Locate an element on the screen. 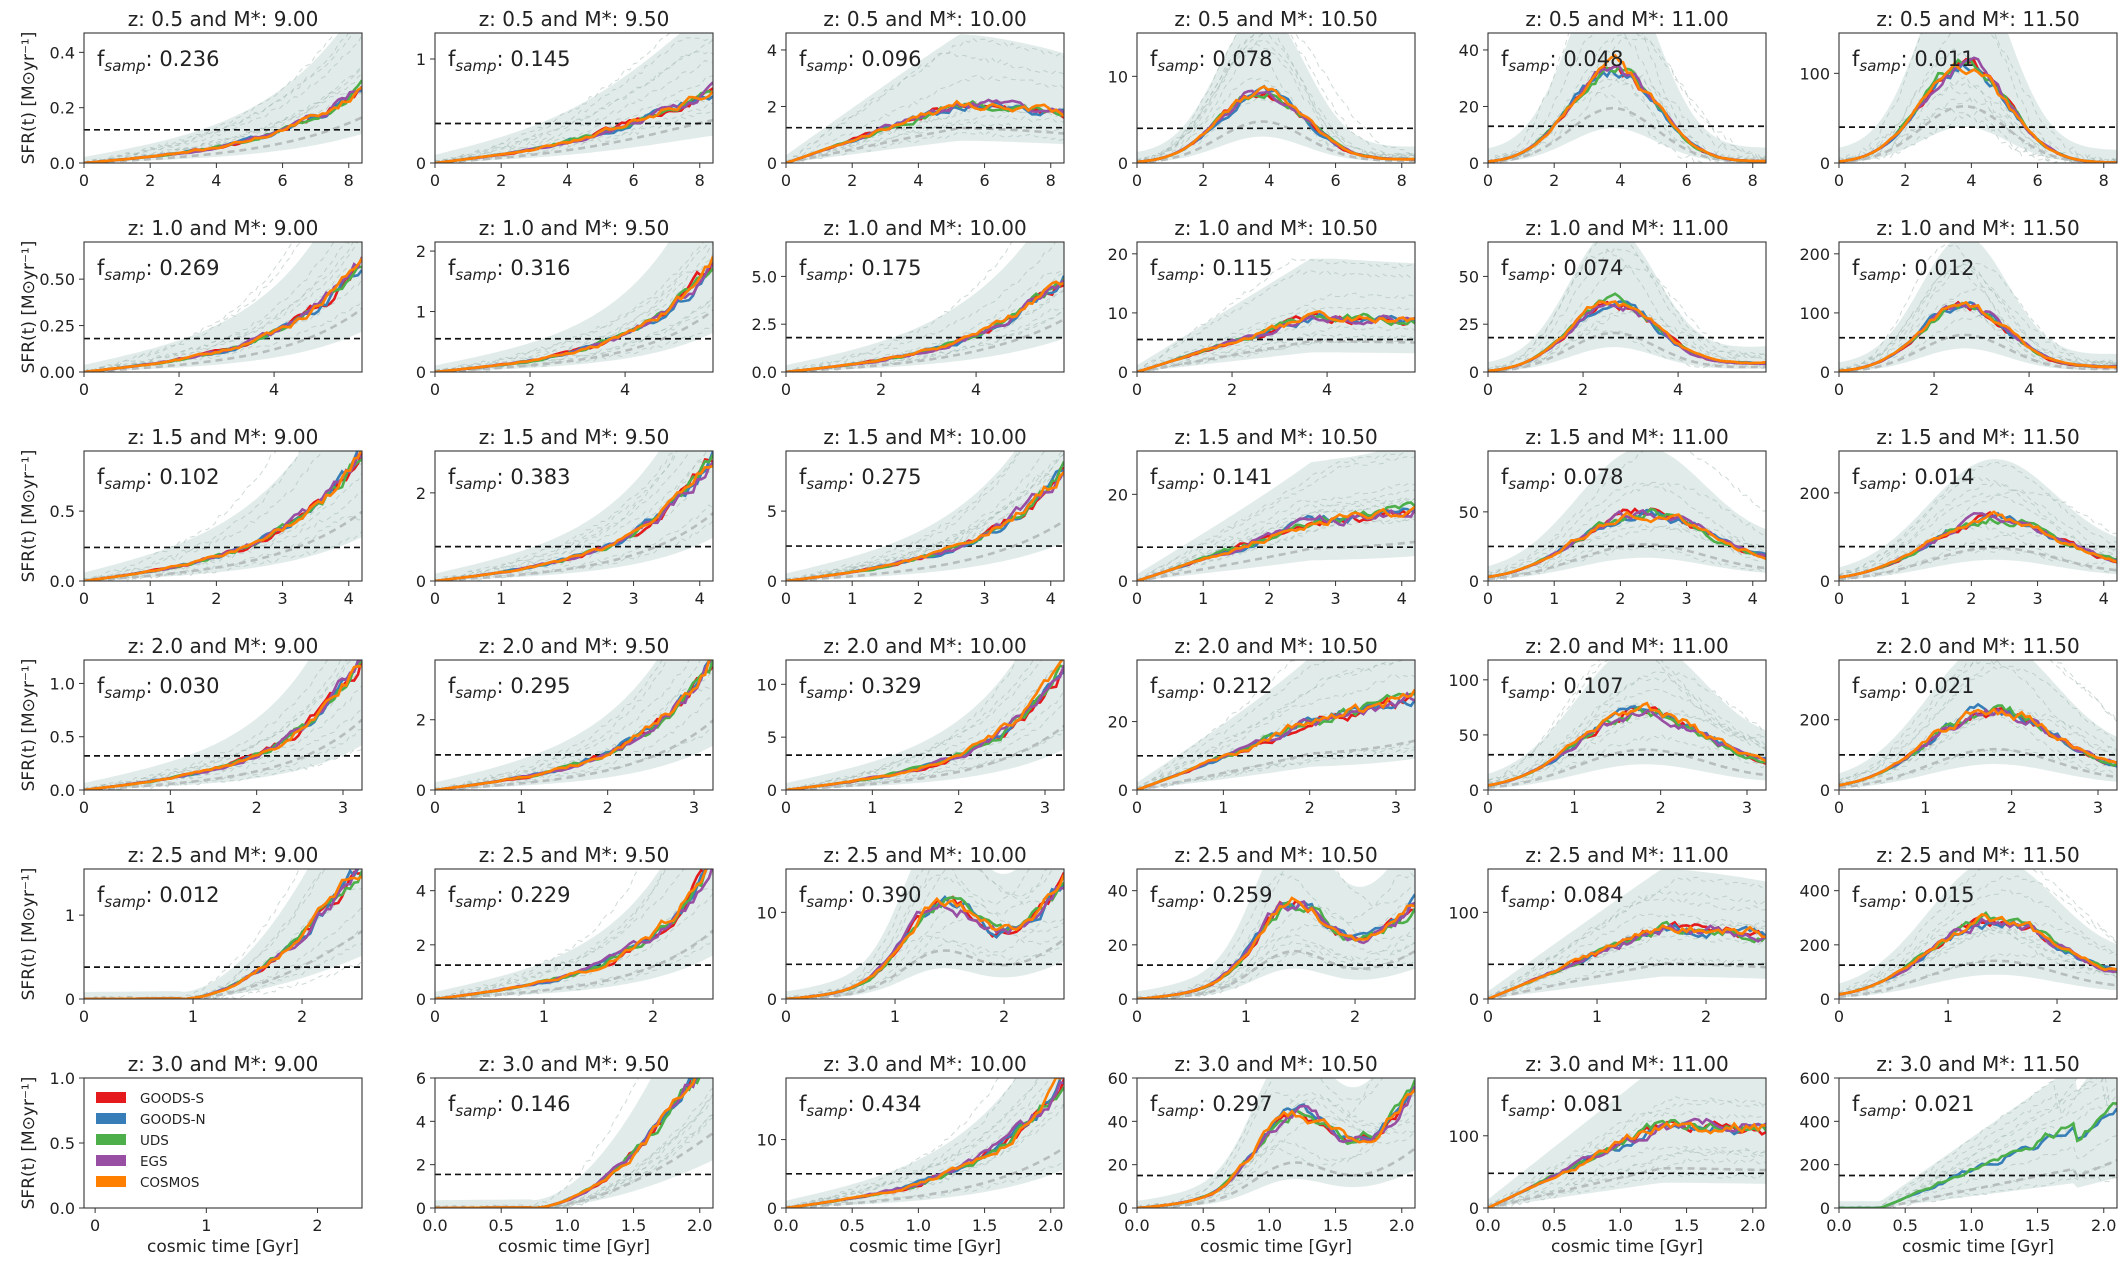 The image size is (2127, 1263). panel-z1.0-m10.50: z: 1.0 and M*: 10.50 fsamp: 0.115 0 2 4 0 10 20 is located at coordinates (1262, 307).